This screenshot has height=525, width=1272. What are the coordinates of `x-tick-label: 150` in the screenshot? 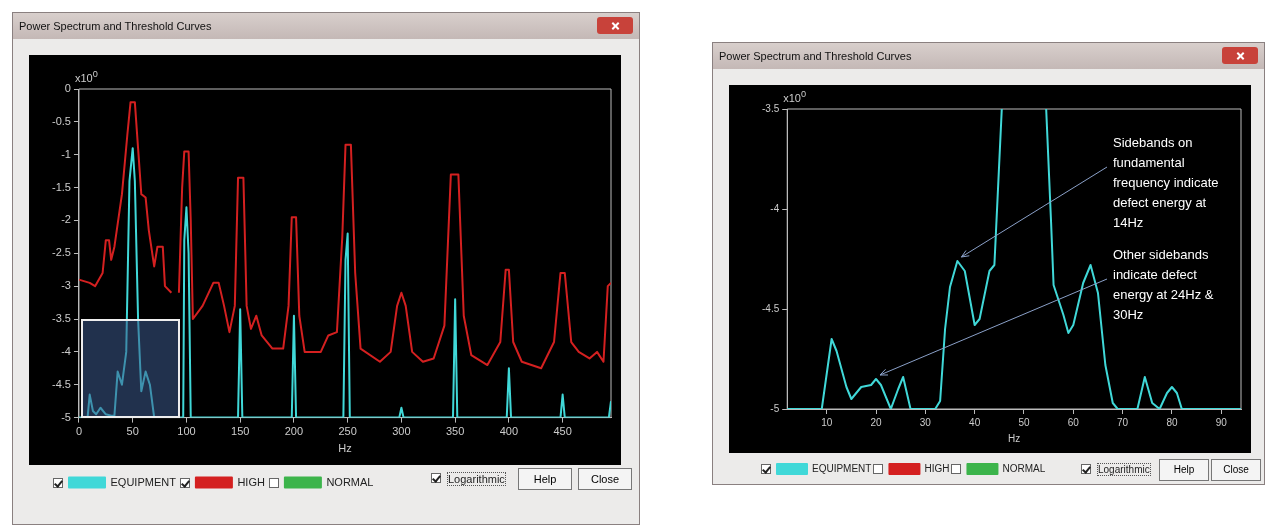 It's located at (240, 431).